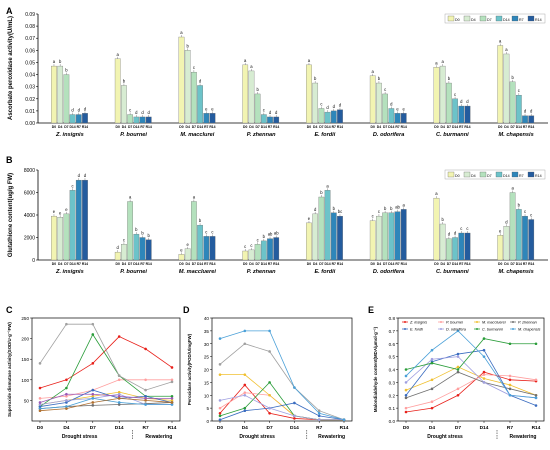 The height and width of the screenshot is (450, 550). I want to click on legend-label: Z. insignis, so click(418, 323).